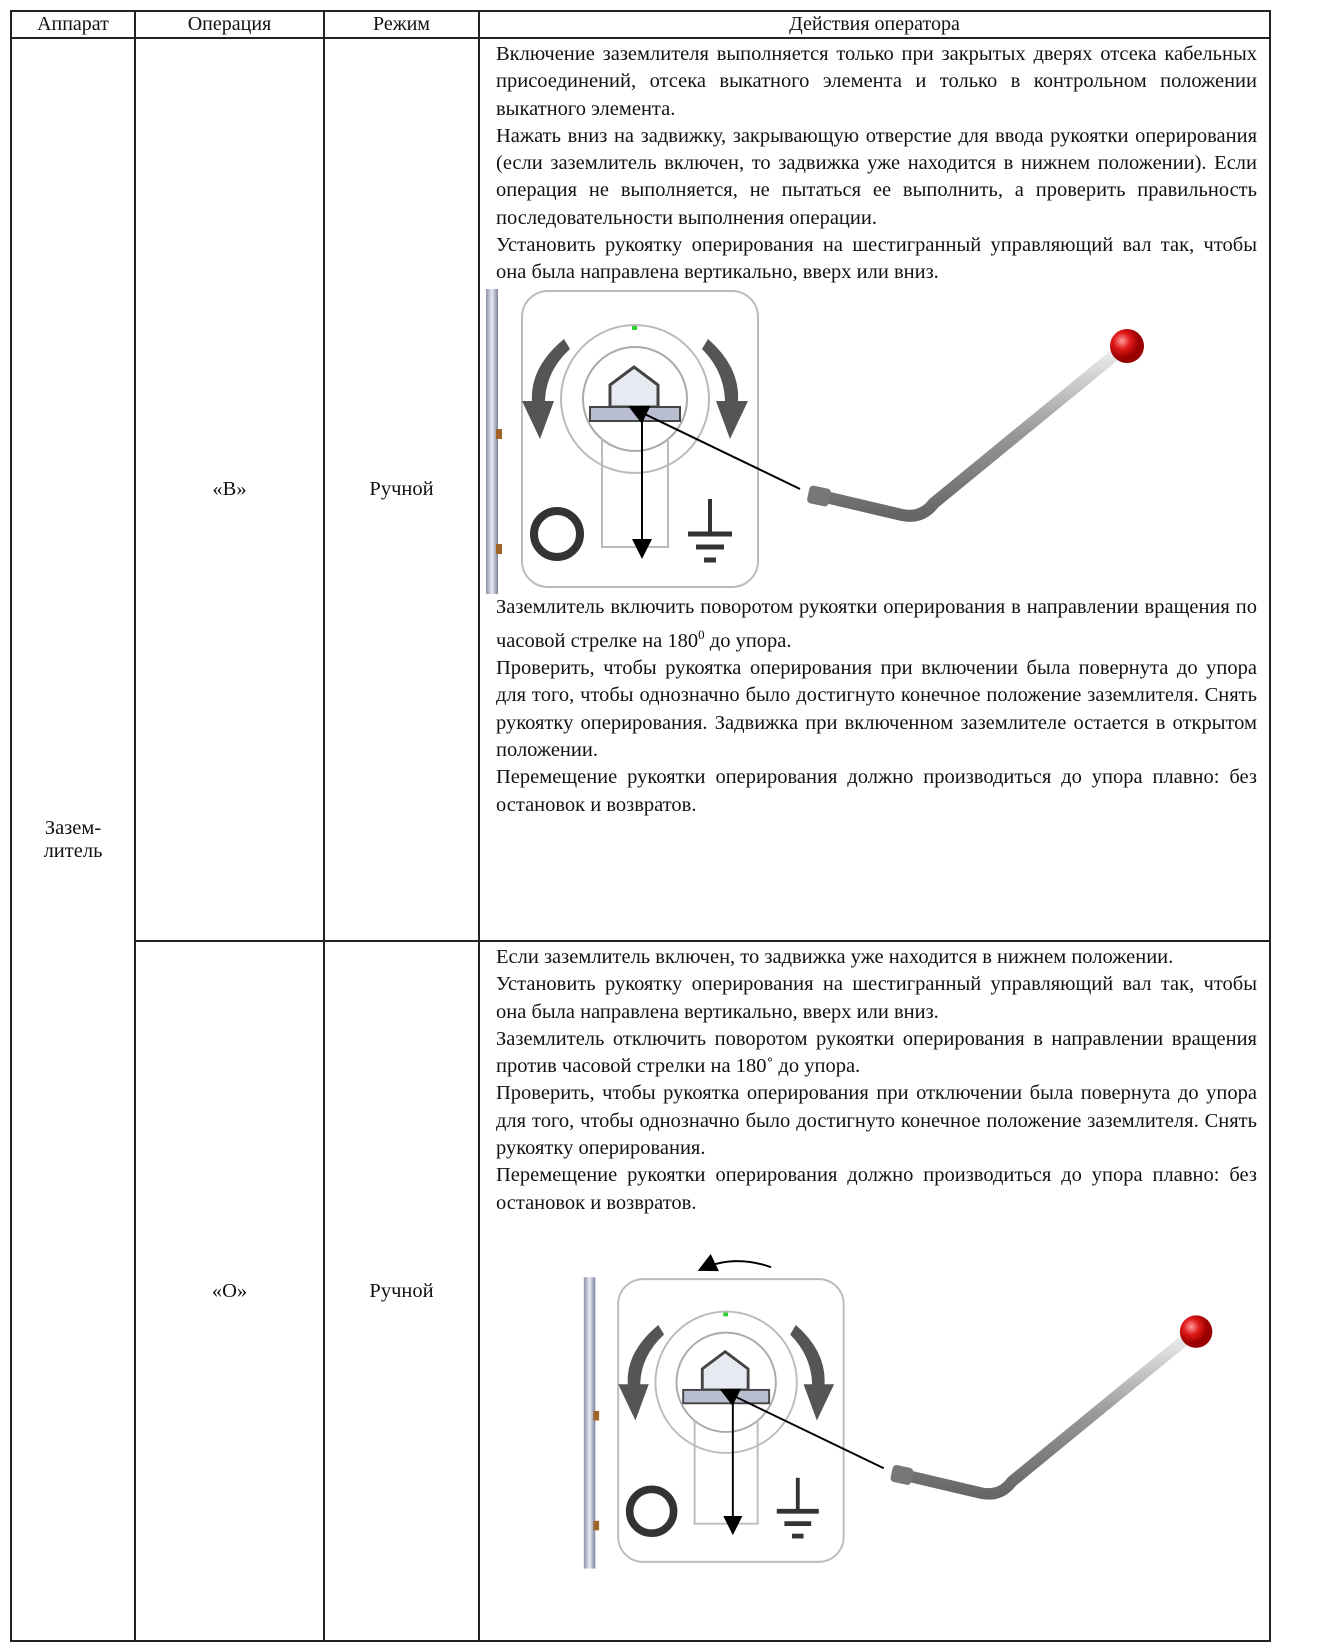 The width and height of the screenshot is (1321, 1642). I want to click on apparatus: Зазем- литель, so click(73, 839).